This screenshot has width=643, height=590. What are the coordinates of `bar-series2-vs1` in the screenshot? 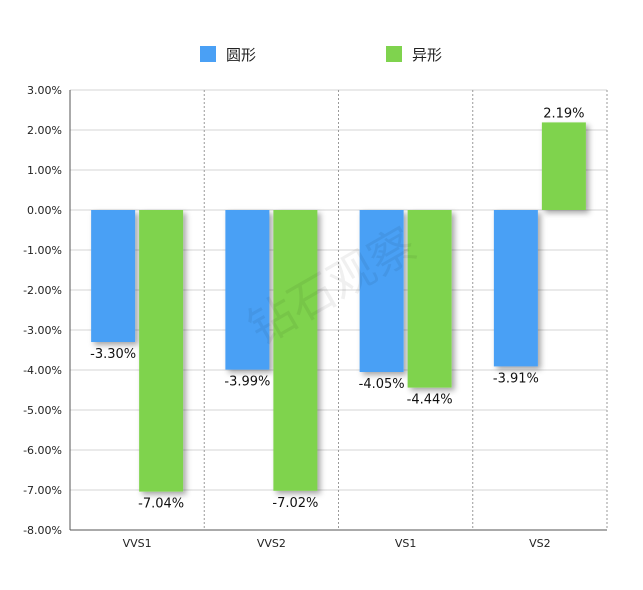 It's located at (429, 299).